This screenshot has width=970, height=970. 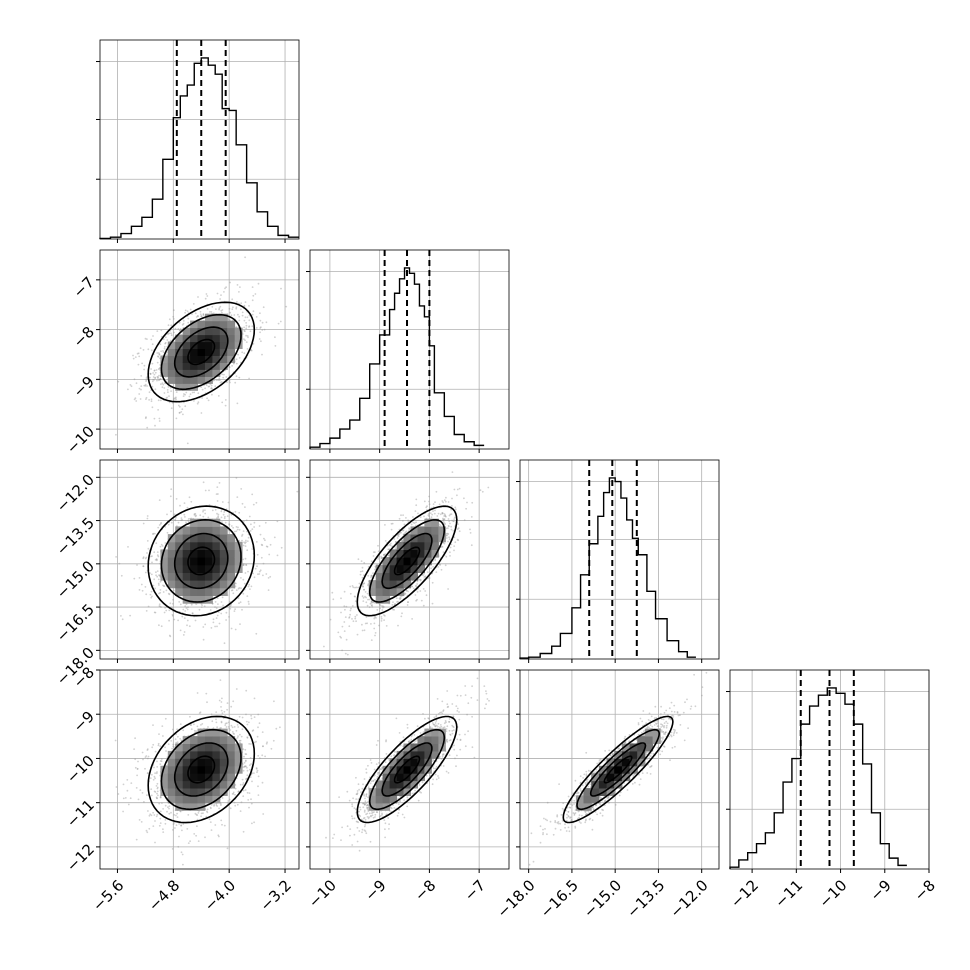 I want to click on contour-level, so click(x=407, y=561).